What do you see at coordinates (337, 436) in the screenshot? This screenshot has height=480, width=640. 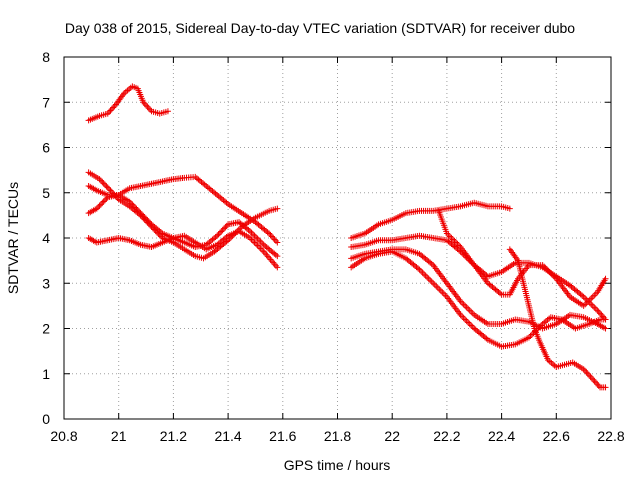 I see `x-tick-label: 21.8` at bounding box center [337, 436].